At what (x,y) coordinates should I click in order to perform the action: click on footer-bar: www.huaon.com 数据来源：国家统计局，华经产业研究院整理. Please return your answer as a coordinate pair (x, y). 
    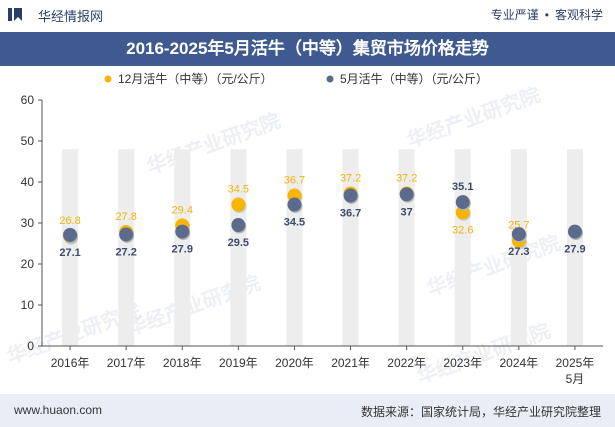
    Looking at the image, I should click on (307, 410).